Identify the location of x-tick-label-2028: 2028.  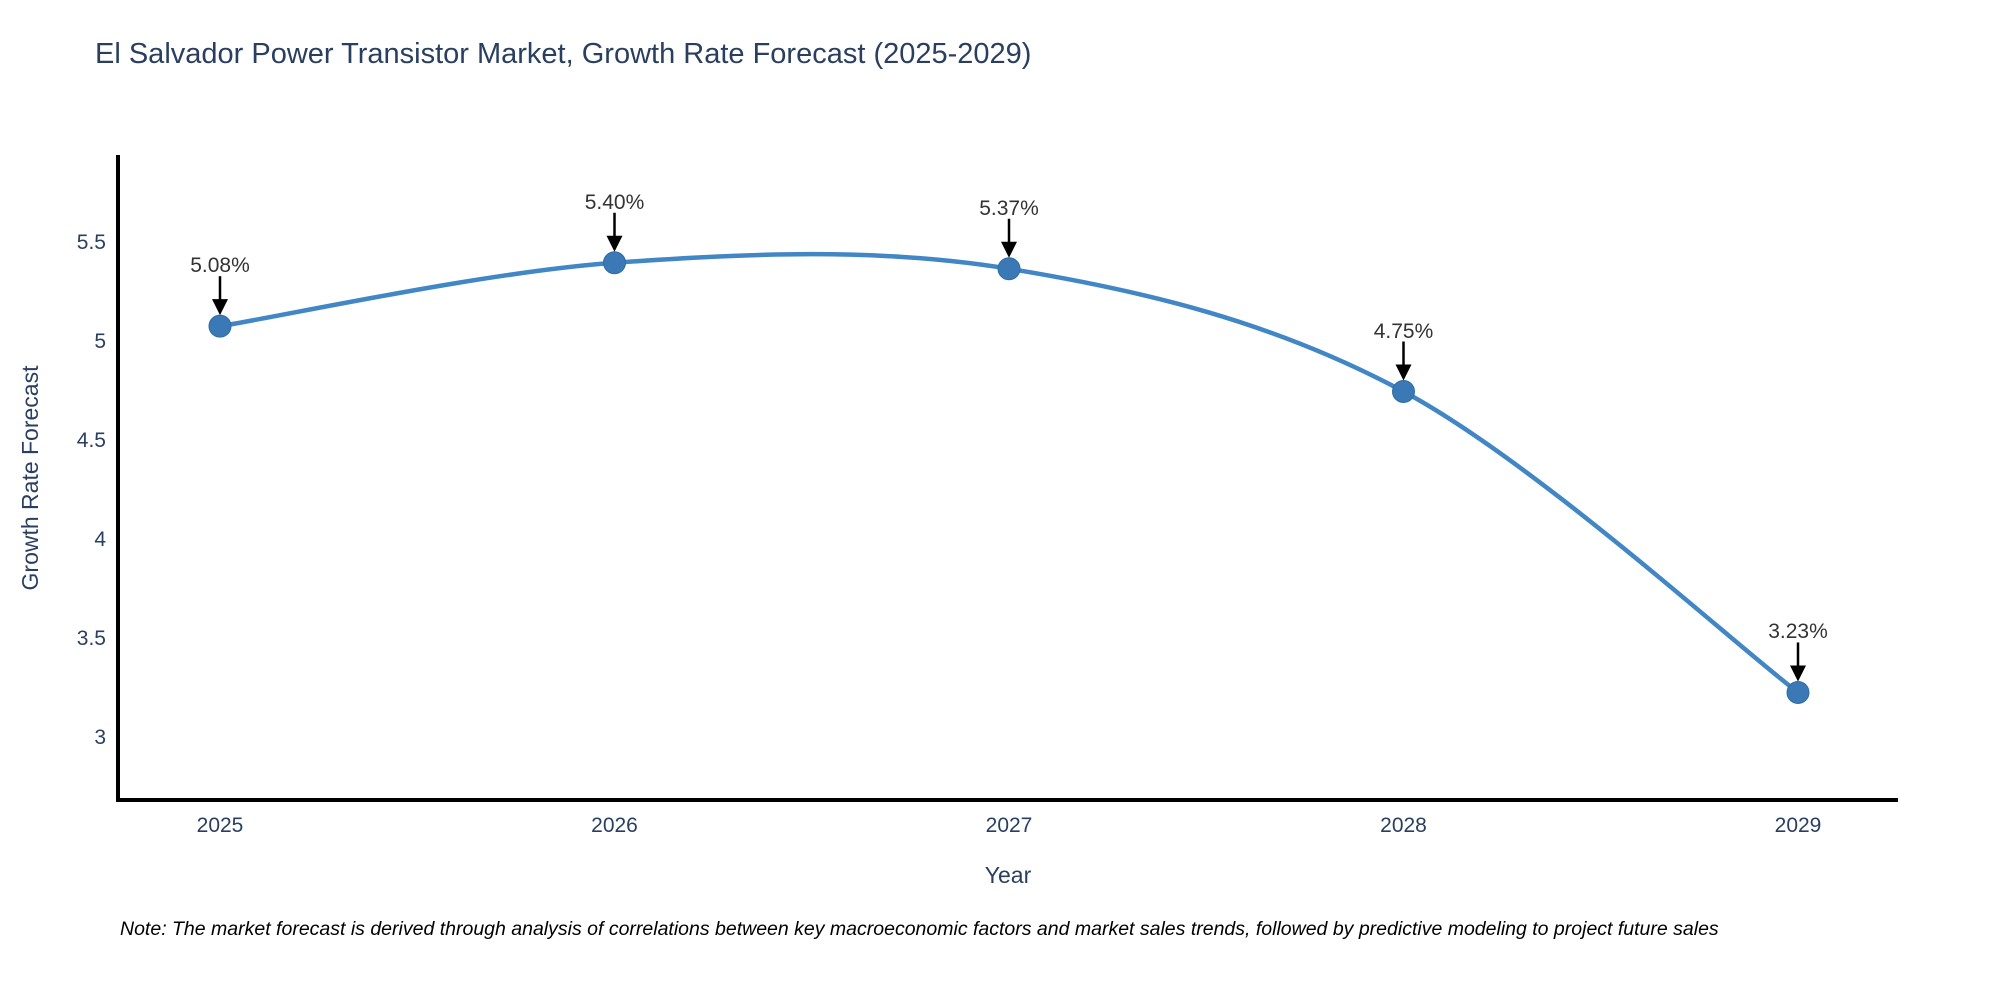
(1403, 825).